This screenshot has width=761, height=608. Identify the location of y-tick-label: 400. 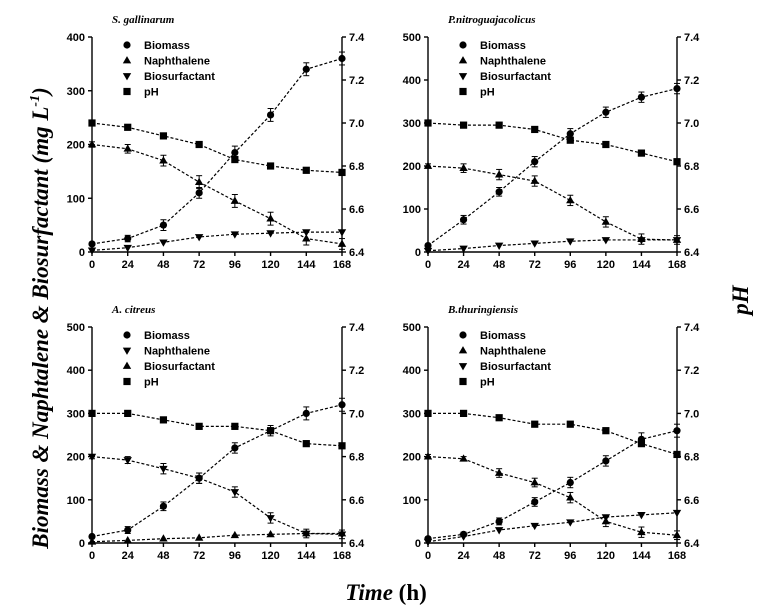
(412, 371).